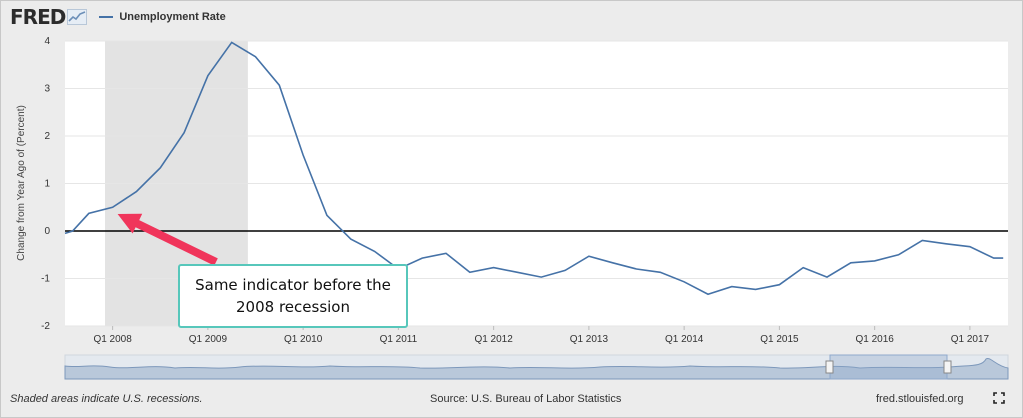 This screenshot has width=1023, height=418. What do you see at coordinates (493, 339) in the screenshot?
I see `x-tick-label: Q1 2012` at bounding box center [493, 339].